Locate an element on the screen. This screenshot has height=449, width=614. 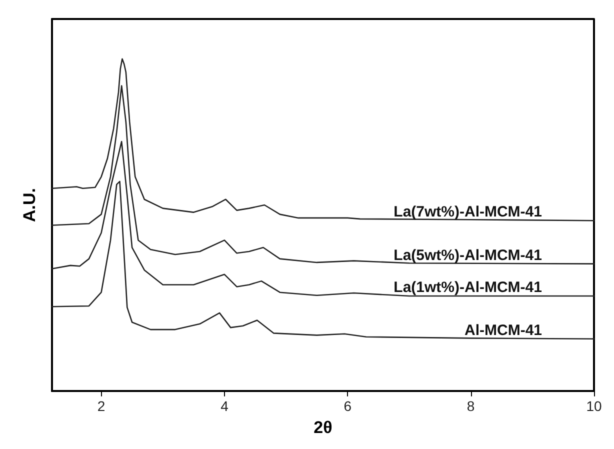
x-tick-label: 10 is located at coordinates (594, 406).